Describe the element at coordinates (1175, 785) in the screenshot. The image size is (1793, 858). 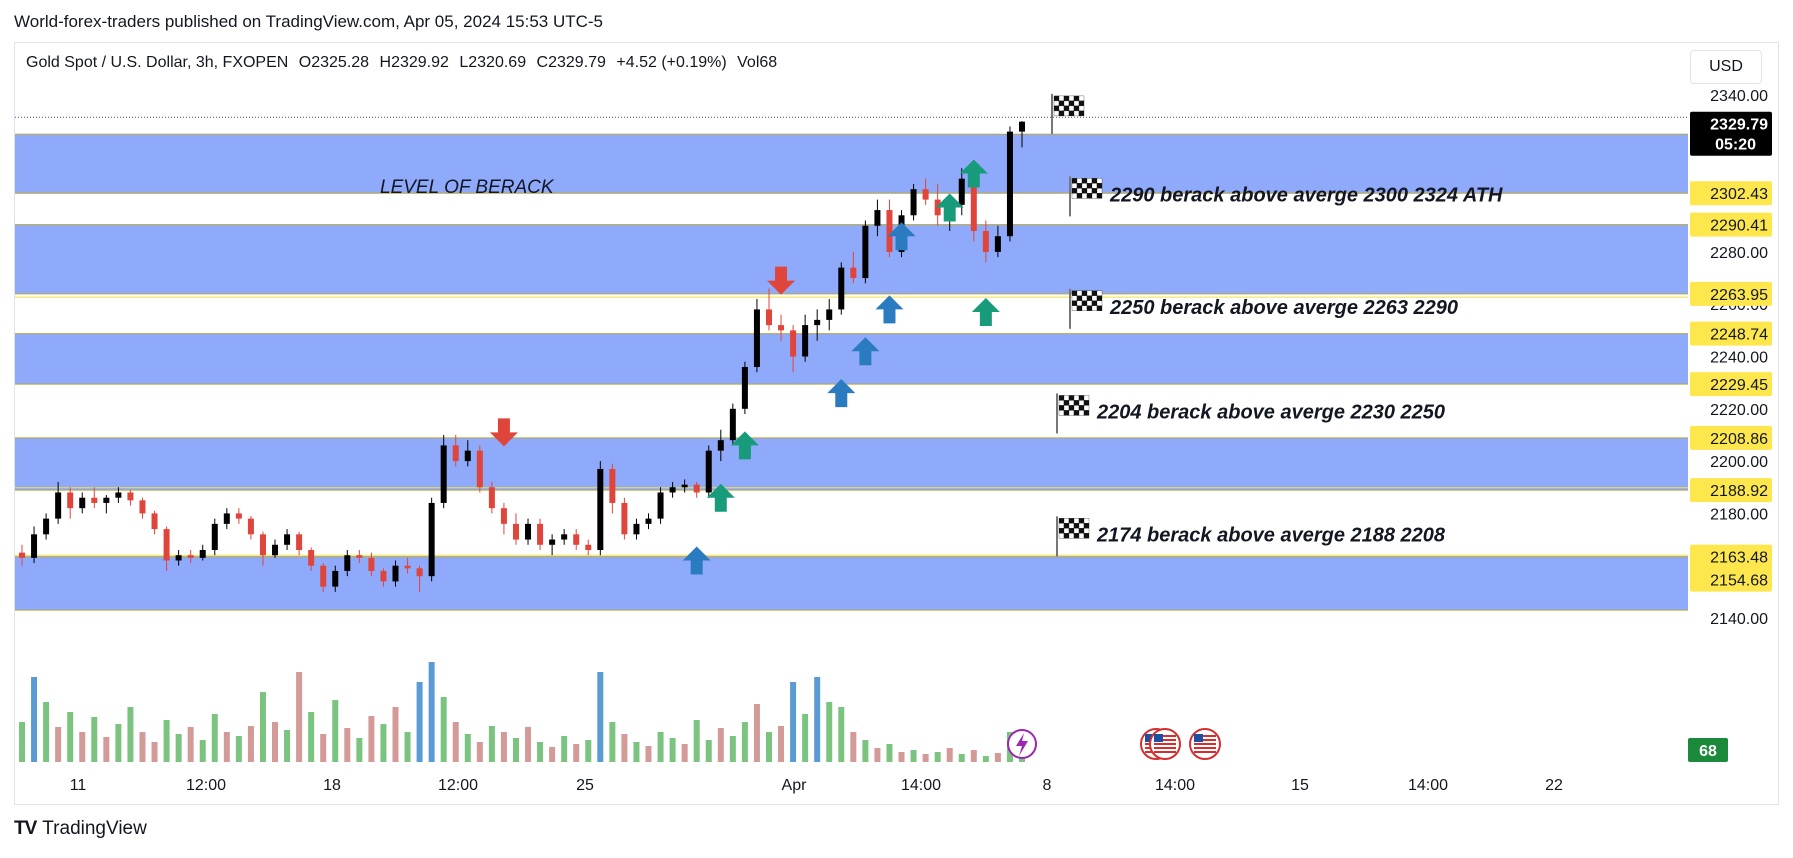
I see `time-tick-label: 14:00` at that location.